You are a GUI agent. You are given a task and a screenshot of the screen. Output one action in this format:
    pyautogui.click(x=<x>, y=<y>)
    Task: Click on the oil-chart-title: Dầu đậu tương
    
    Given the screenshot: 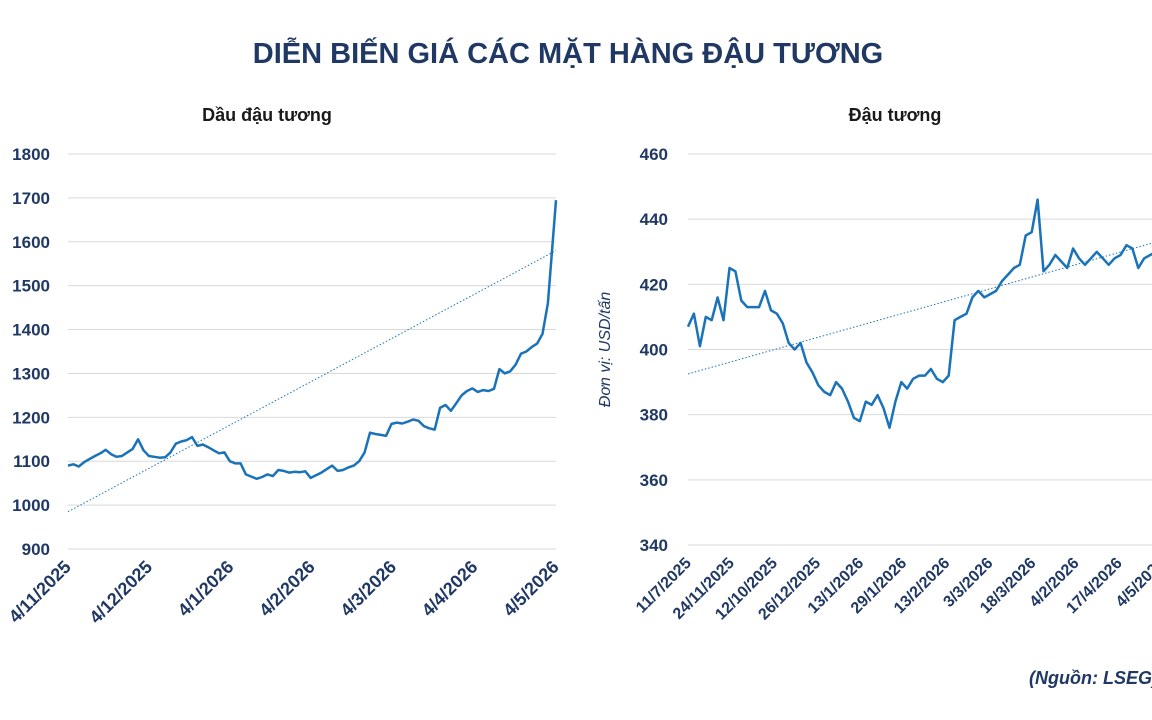 What is the action you would take?
    pyautogui.click(x=267, y=115)
    